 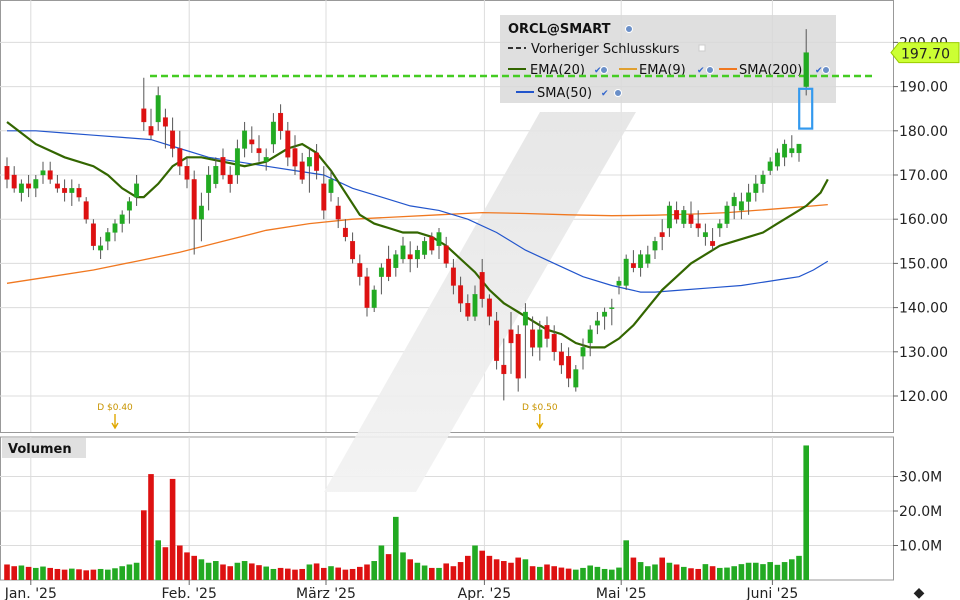 What do you see at coordinates (923, 176) in the screenshot?
I see `price-tick-label: 170.00` at bounding box center [923, 176].